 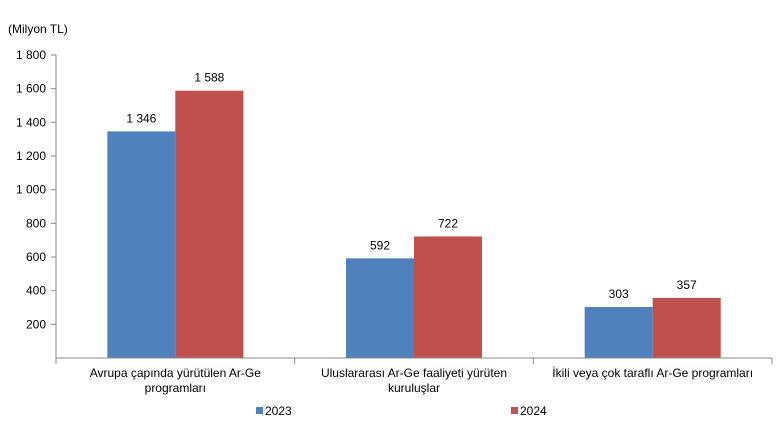 I want to click on y-tick-label: 1 600, so click(x=31, y=89).